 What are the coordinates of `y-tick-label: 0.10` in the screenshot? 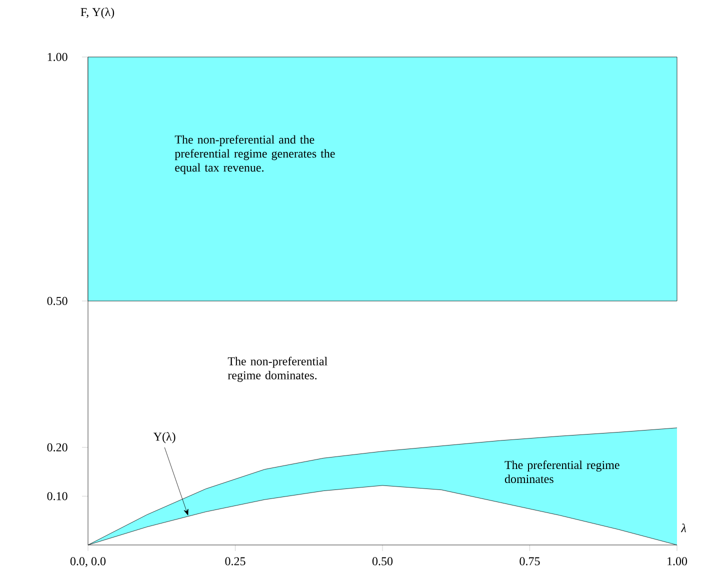 It's located at (57, 496).